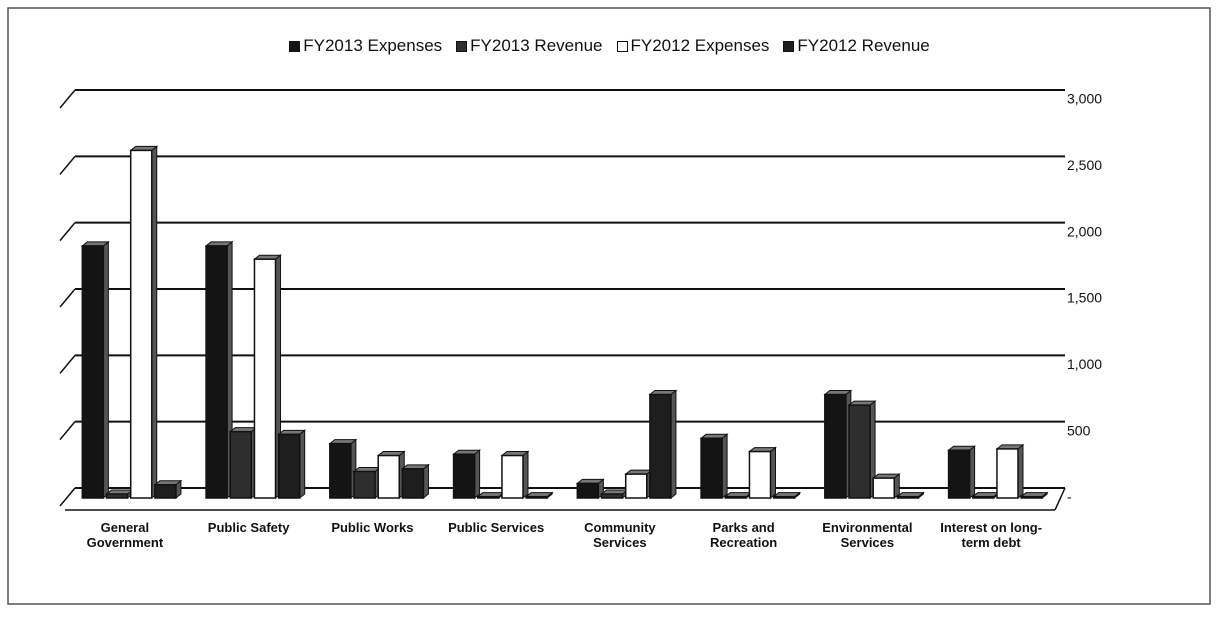  What do you see at coordinates (536, 45) in the screenshot?
I see `legend-label: FY2013 Revenue` at bounding box center [536, 45].